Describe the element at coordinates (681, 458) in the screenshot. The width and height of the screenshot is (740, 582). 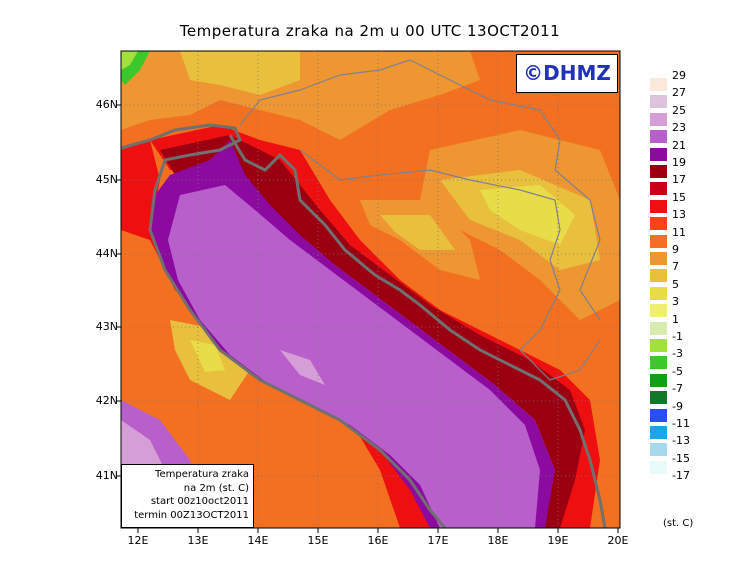
I see `legend-label: -15` at that location.